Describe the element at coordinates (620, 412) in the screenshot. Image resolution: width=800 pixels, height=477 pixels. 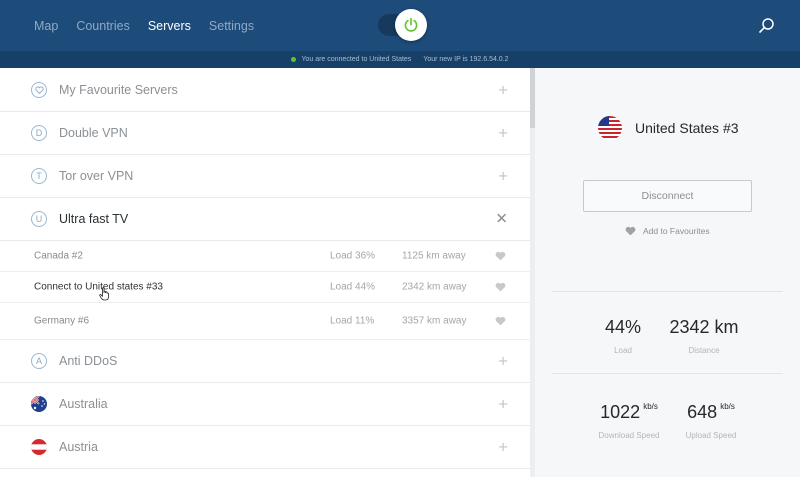
I see `download-number: 1022` at that location.